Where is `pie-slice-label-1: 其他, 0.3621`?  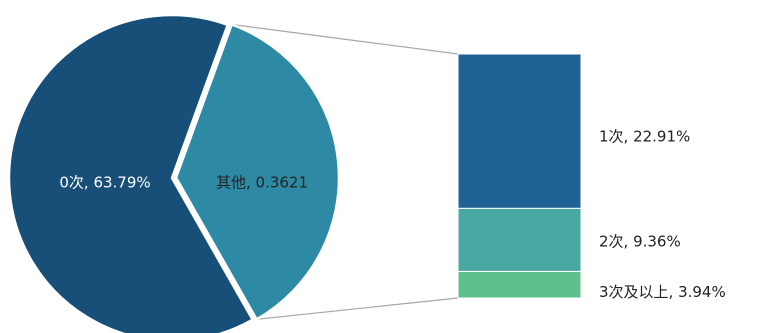 pie-slice-label-1: 其他, 0.3621 is located at coordinates (262, 183).